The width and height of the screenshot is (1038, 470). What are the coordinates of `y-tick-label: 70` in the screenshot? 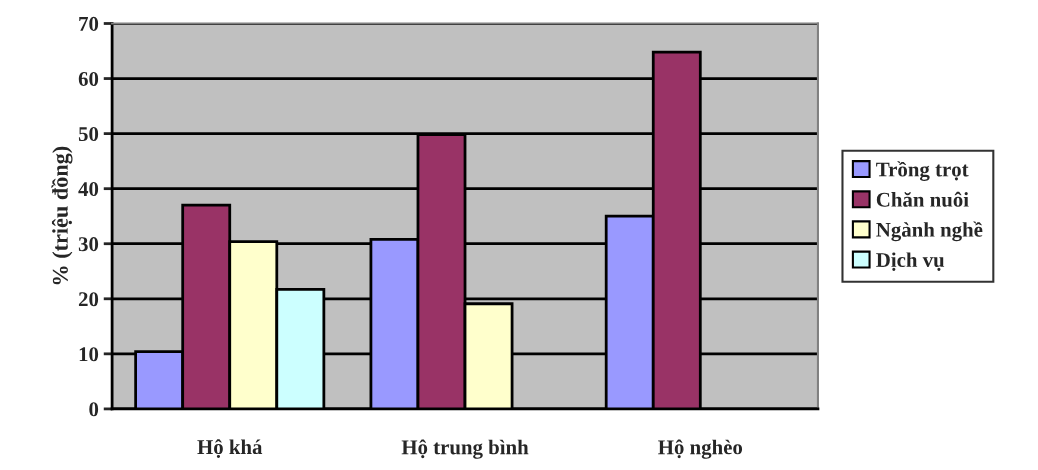 It's located at (89, 23).